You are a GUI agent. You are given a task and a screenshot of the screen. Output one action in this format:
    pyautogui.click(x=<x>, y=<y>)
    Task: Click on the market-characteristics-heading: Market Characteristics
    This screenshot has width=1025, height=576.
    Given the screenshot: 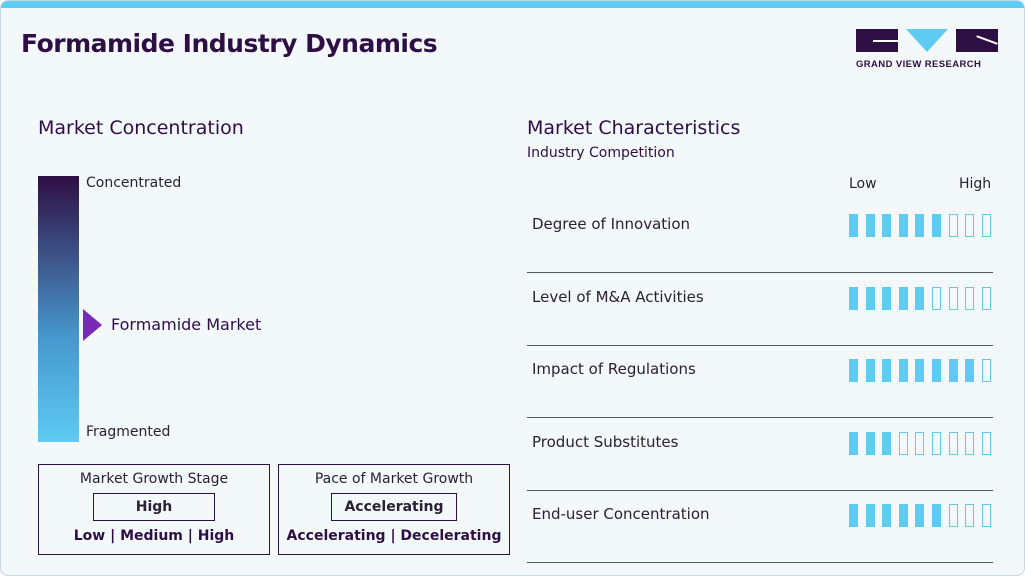 What is the action you would take?
    pyautogui.click(x=634, y=128)
    